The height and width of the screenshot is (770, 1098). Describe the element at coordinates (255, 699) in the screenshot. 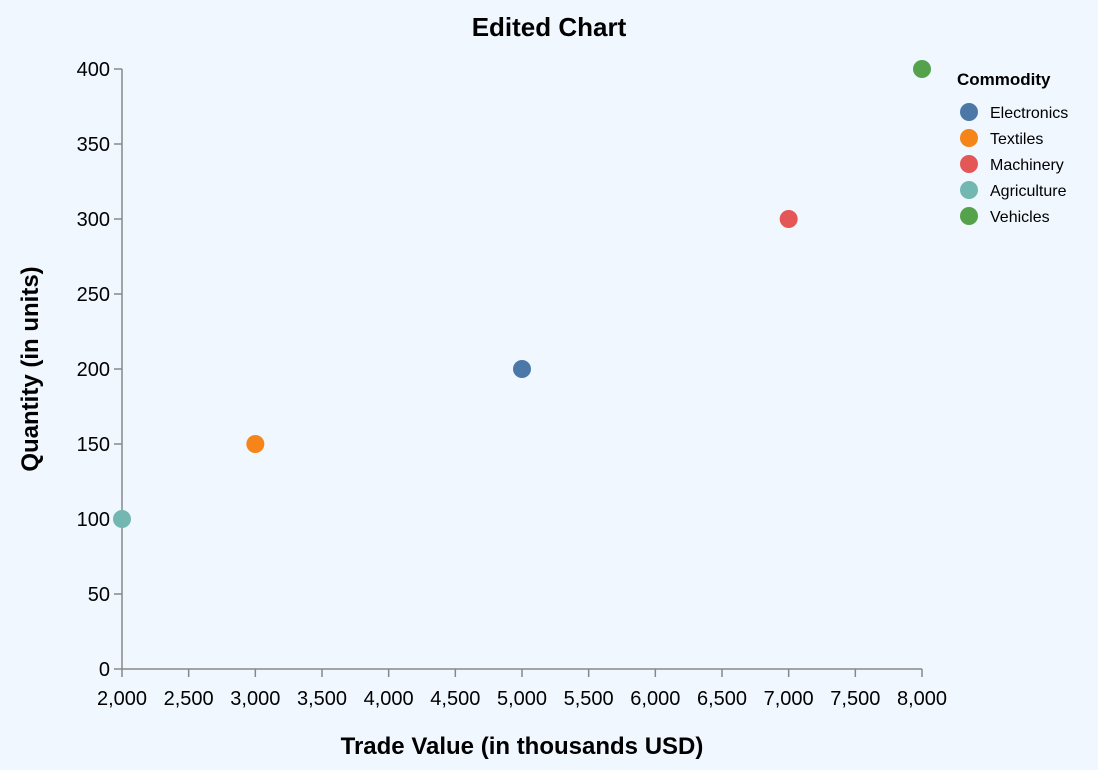

I see `x-tick-label: 3,000` at that location.